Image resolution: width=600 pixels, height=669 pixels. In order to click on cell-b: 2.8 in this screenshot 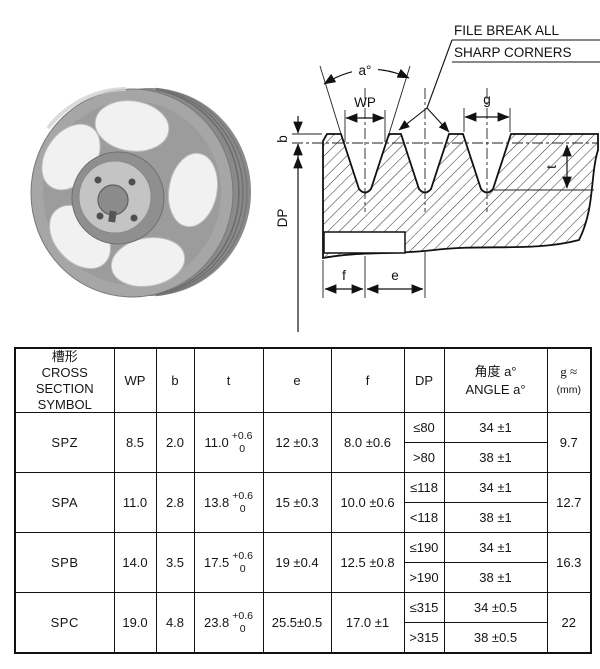, I will do `click(175, 503)`.